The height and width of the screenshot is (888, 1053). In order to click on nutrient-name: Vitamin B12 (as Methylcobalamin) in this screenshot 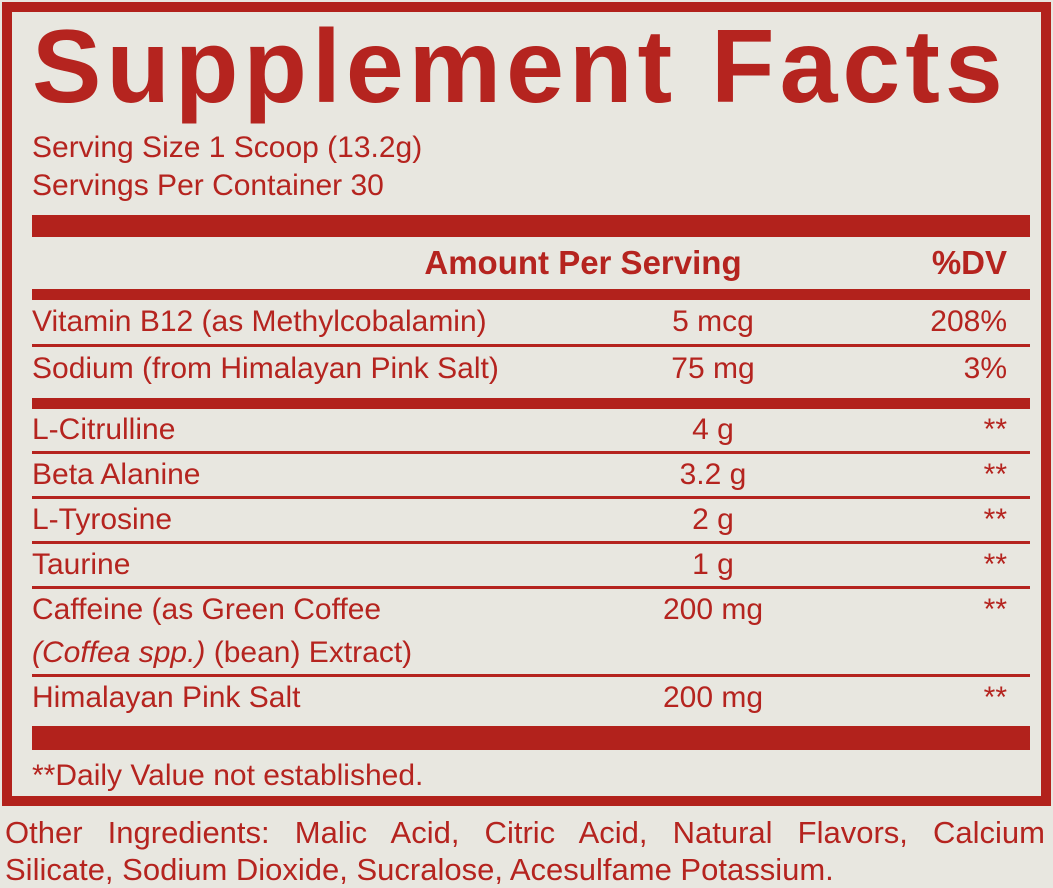, I will do `click(259, 321)`.